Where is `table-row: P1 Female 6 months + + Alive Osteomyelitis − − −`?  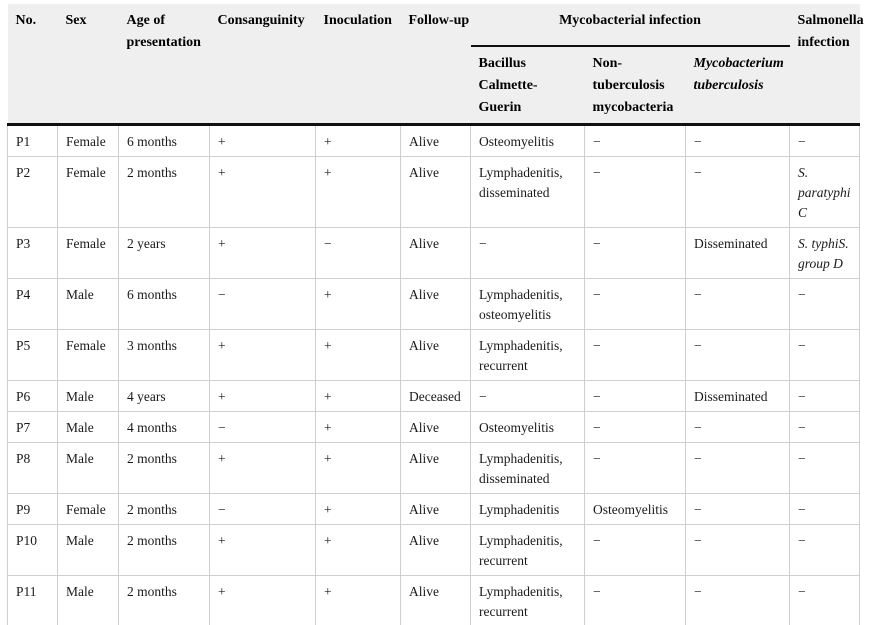
table-row: P1 Female 6 months + + Alive Osteomyelitis − − − is located at coordinates (434, 140).